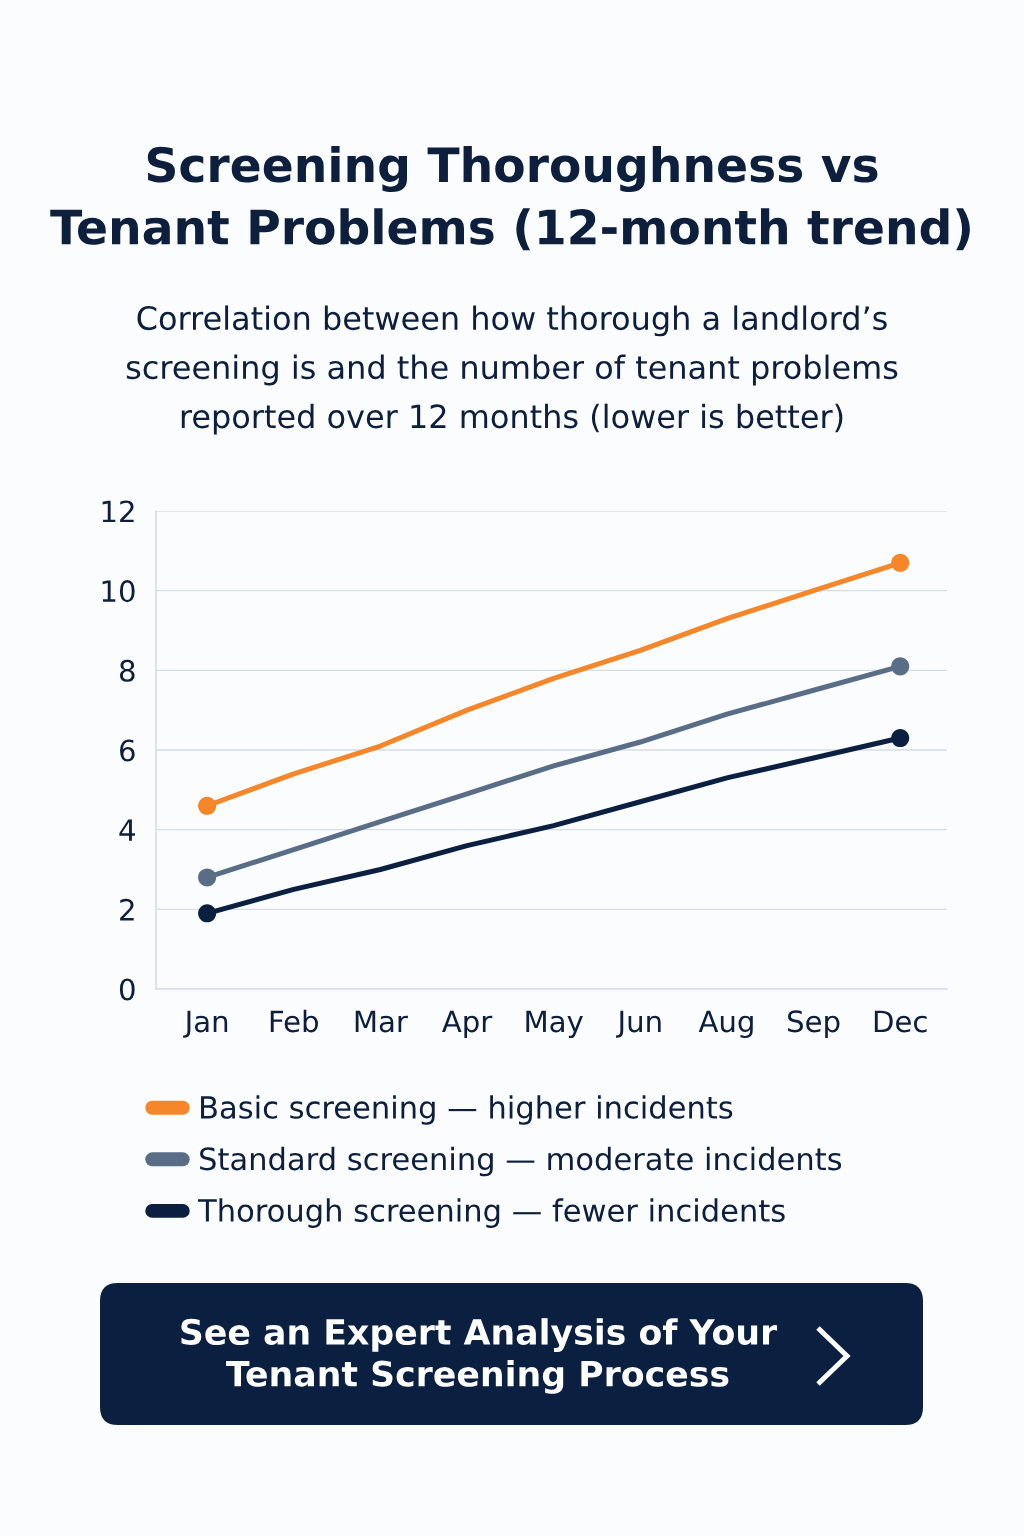 The image size is (1024, 1536). Describe the element at coordinates (127, 989) in the screenshot. I see `y-tick-label: 0` at that location.